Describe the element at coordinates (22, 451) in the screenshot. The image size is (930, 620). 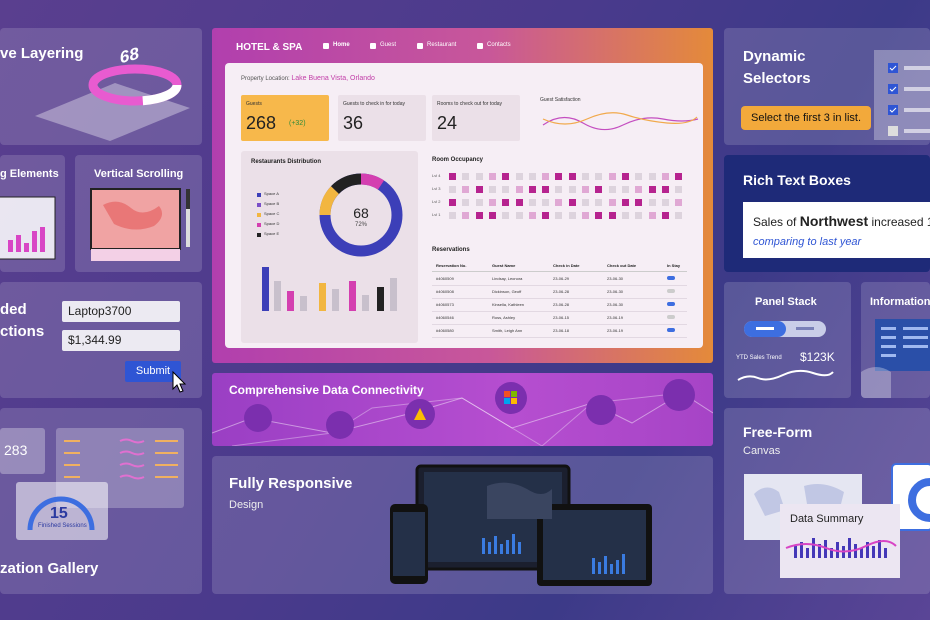
I see `gallery-card` at that location.